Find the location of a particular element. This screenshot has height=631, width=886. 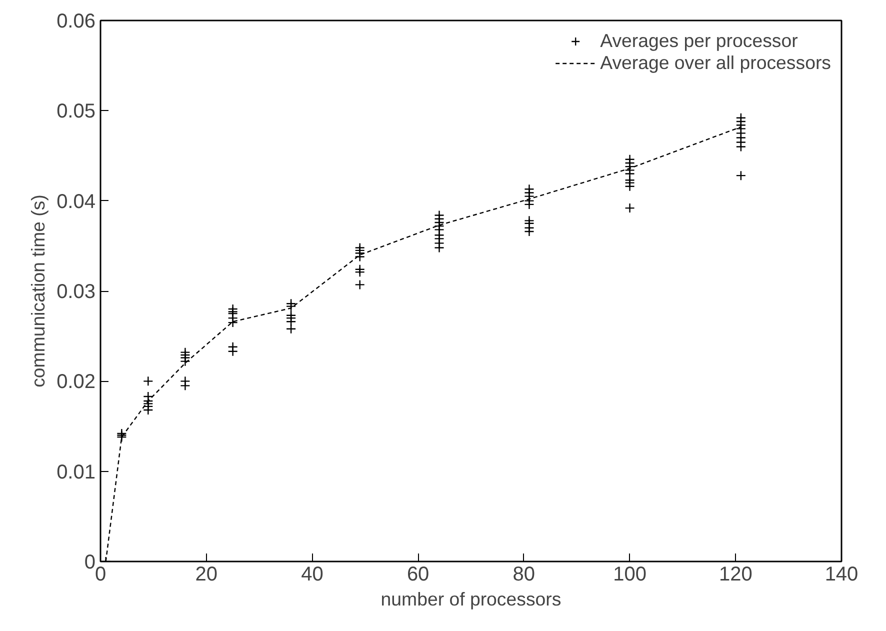

x-tick-label: 20 is located at coordinates (206, 575).